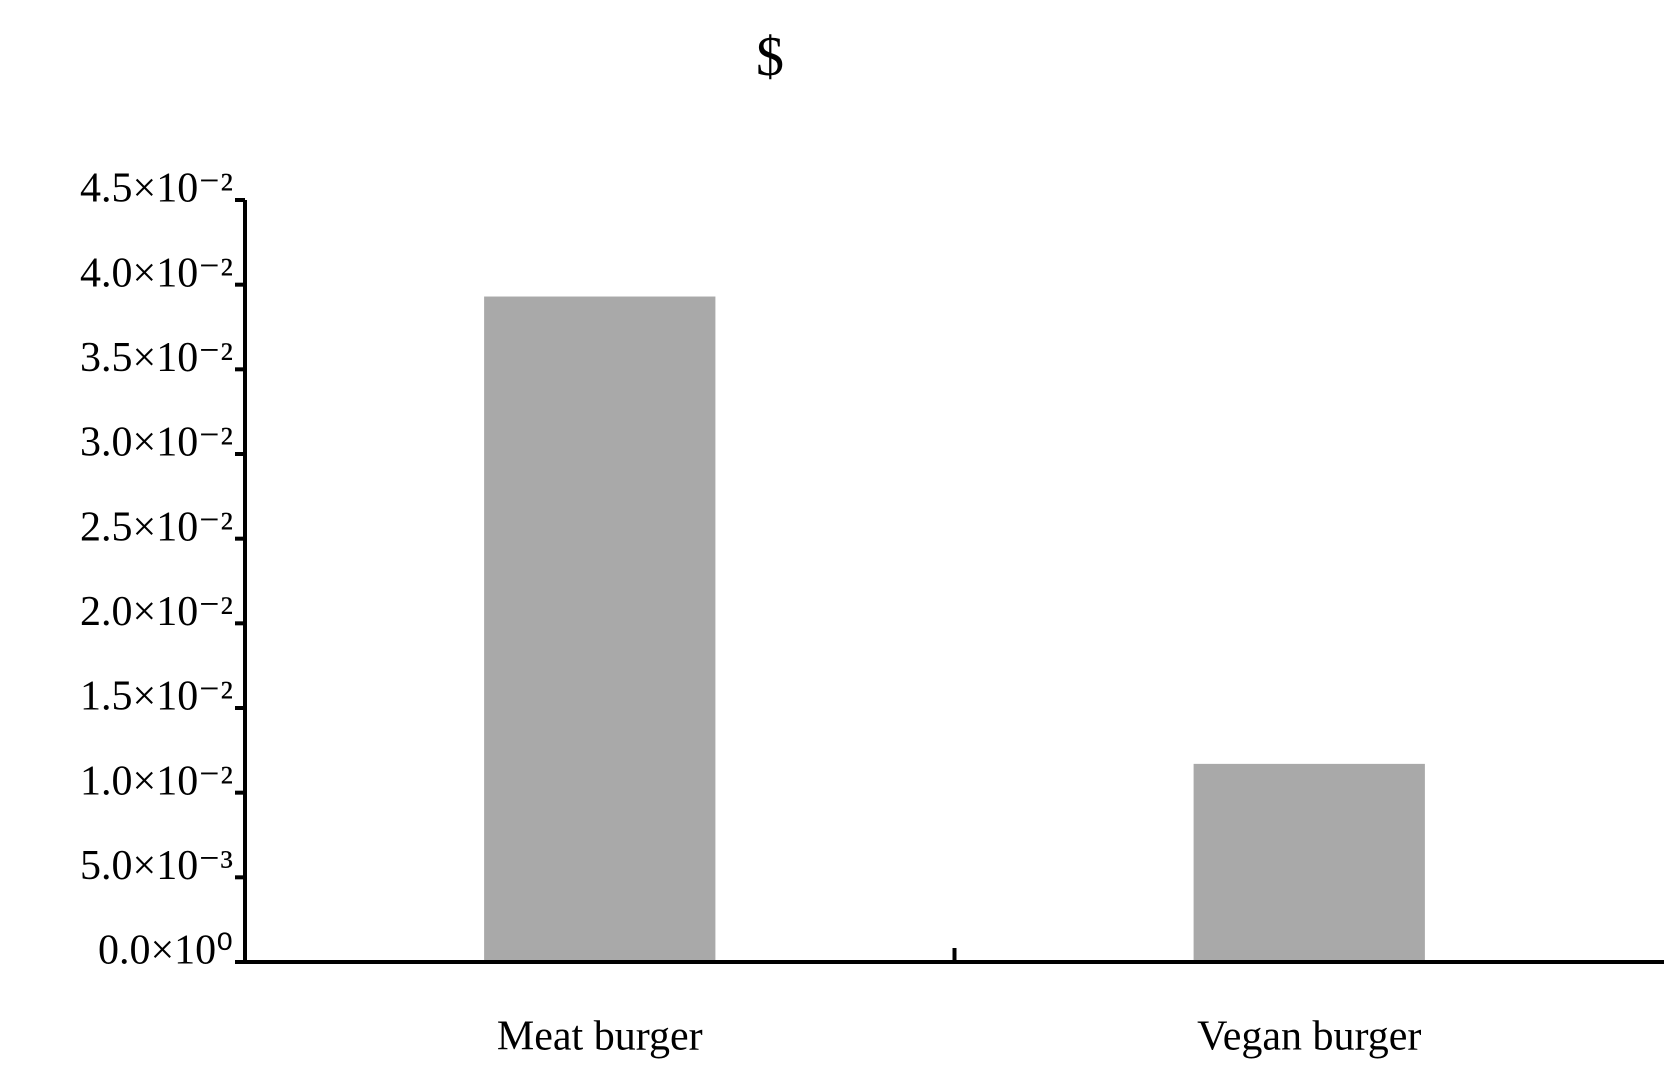 Image resolution: width=1680 pixels, height=1084 pixels. What do you see at coordinates (600, 1037) in the screenshot?
I see `x-tick-label: Meat burger` at bounding box center [600, 1037].